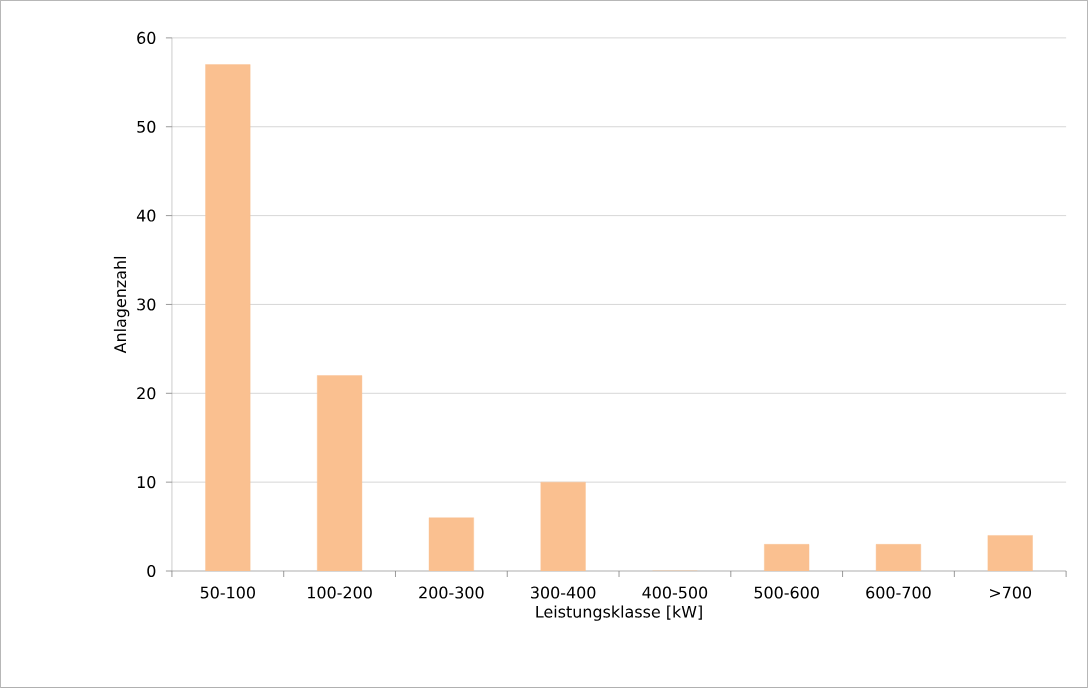 This screenshot has width=1088, height=688. What do you see at coordinates (451, 592) in the screenshot?
I see `x-tick-label: 200-300` at bounding box center [451, 592].